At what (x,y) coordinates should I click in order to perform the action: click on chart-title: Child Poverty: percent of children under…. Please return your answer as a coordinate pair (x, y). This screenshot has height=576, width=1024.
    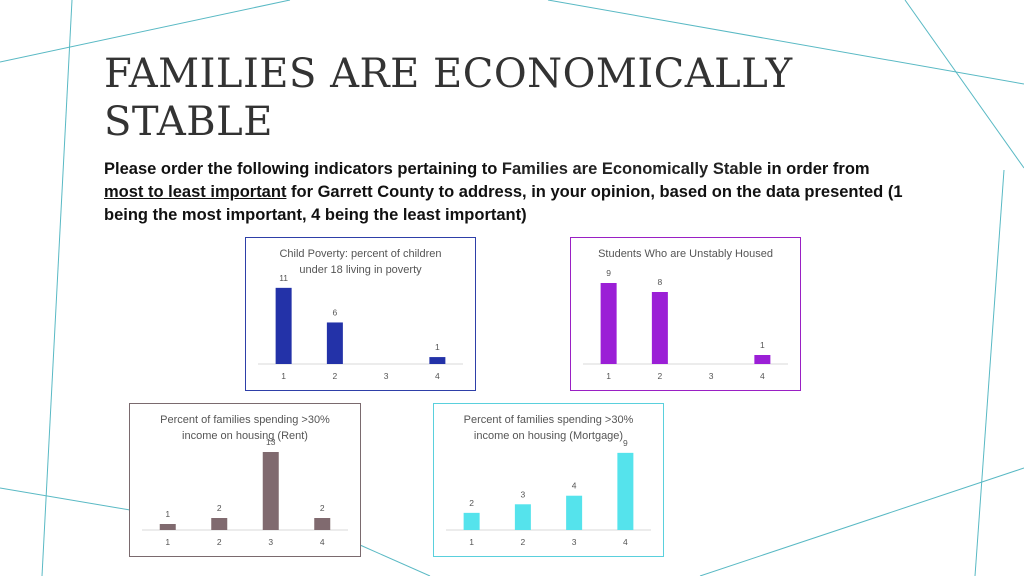
    Looking at the image, I should click on (360, 262).